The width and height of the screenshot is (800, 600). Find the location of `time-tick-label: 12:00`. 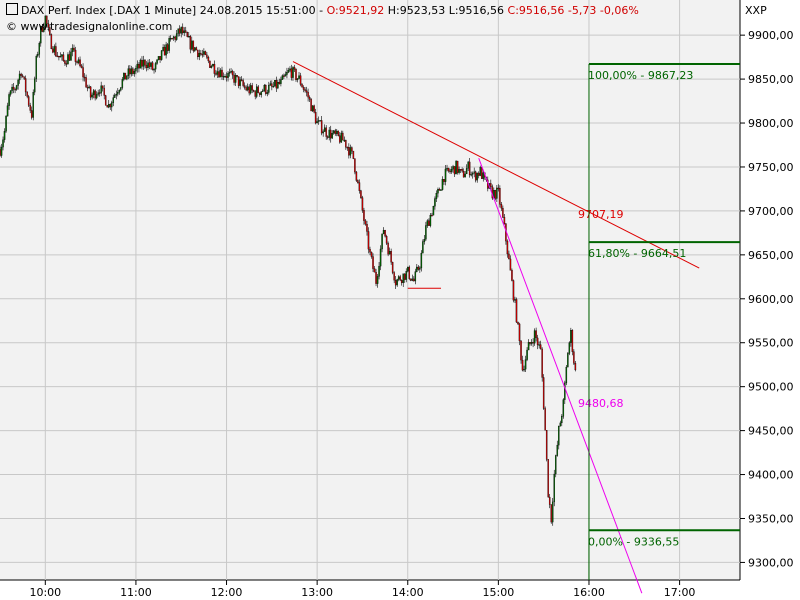

time-tick-label: 12:00 is located at coordinates (227, 592).